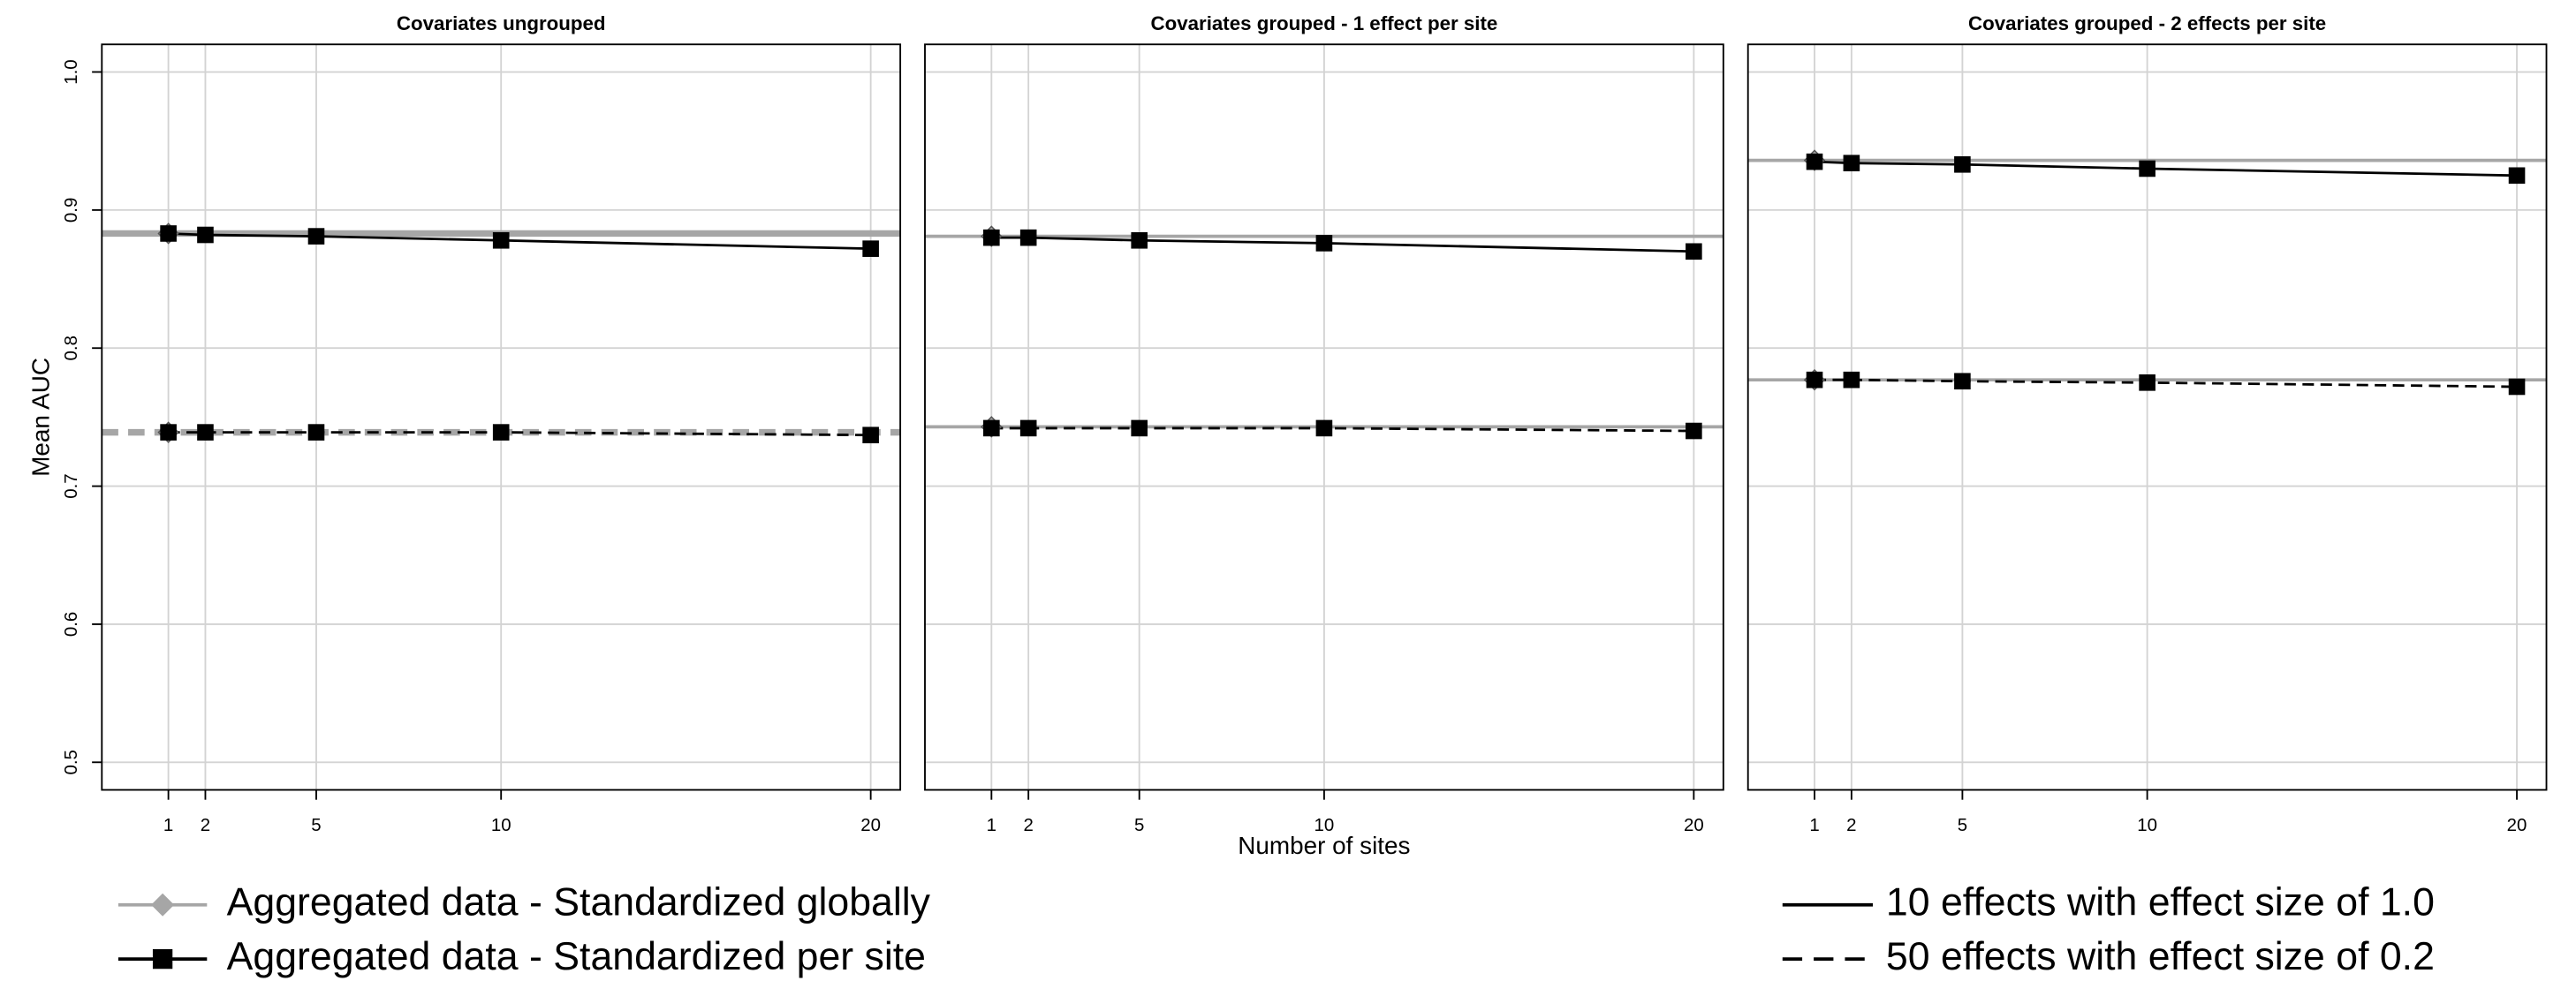 This screenshot has height=996, width=2576. What do you see at coordinates (41, 418) in the screenshot?
I see `y-axis-label: Mean AUC` at bounding box center [41, 418].